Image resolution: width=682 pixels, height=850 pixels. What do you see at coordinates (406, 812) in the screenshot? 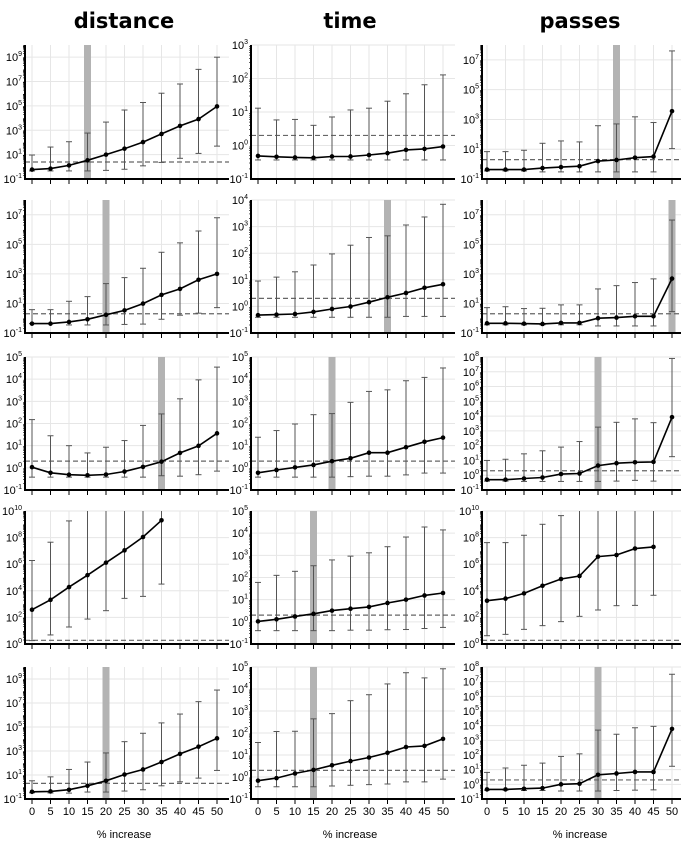
I see `x-tick-label: 40` at bounding box center [406, 812].